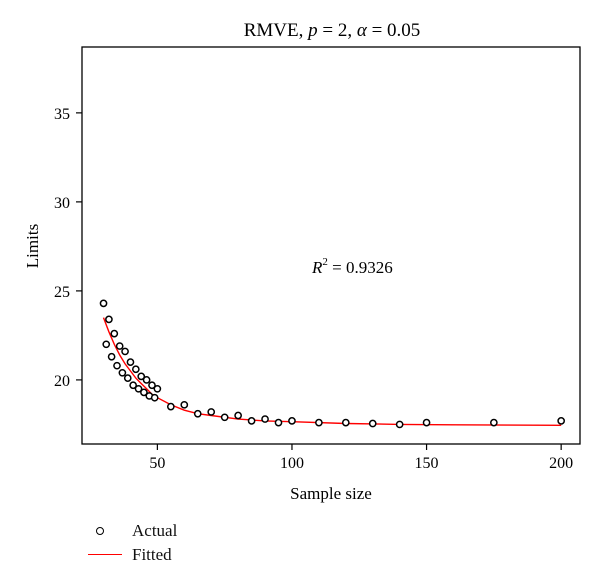 This screenshot has height=584, width=600. Describe the element at coordinates (32, 246) in the screenshot. I see `y-axis-label: Limits` at that location.